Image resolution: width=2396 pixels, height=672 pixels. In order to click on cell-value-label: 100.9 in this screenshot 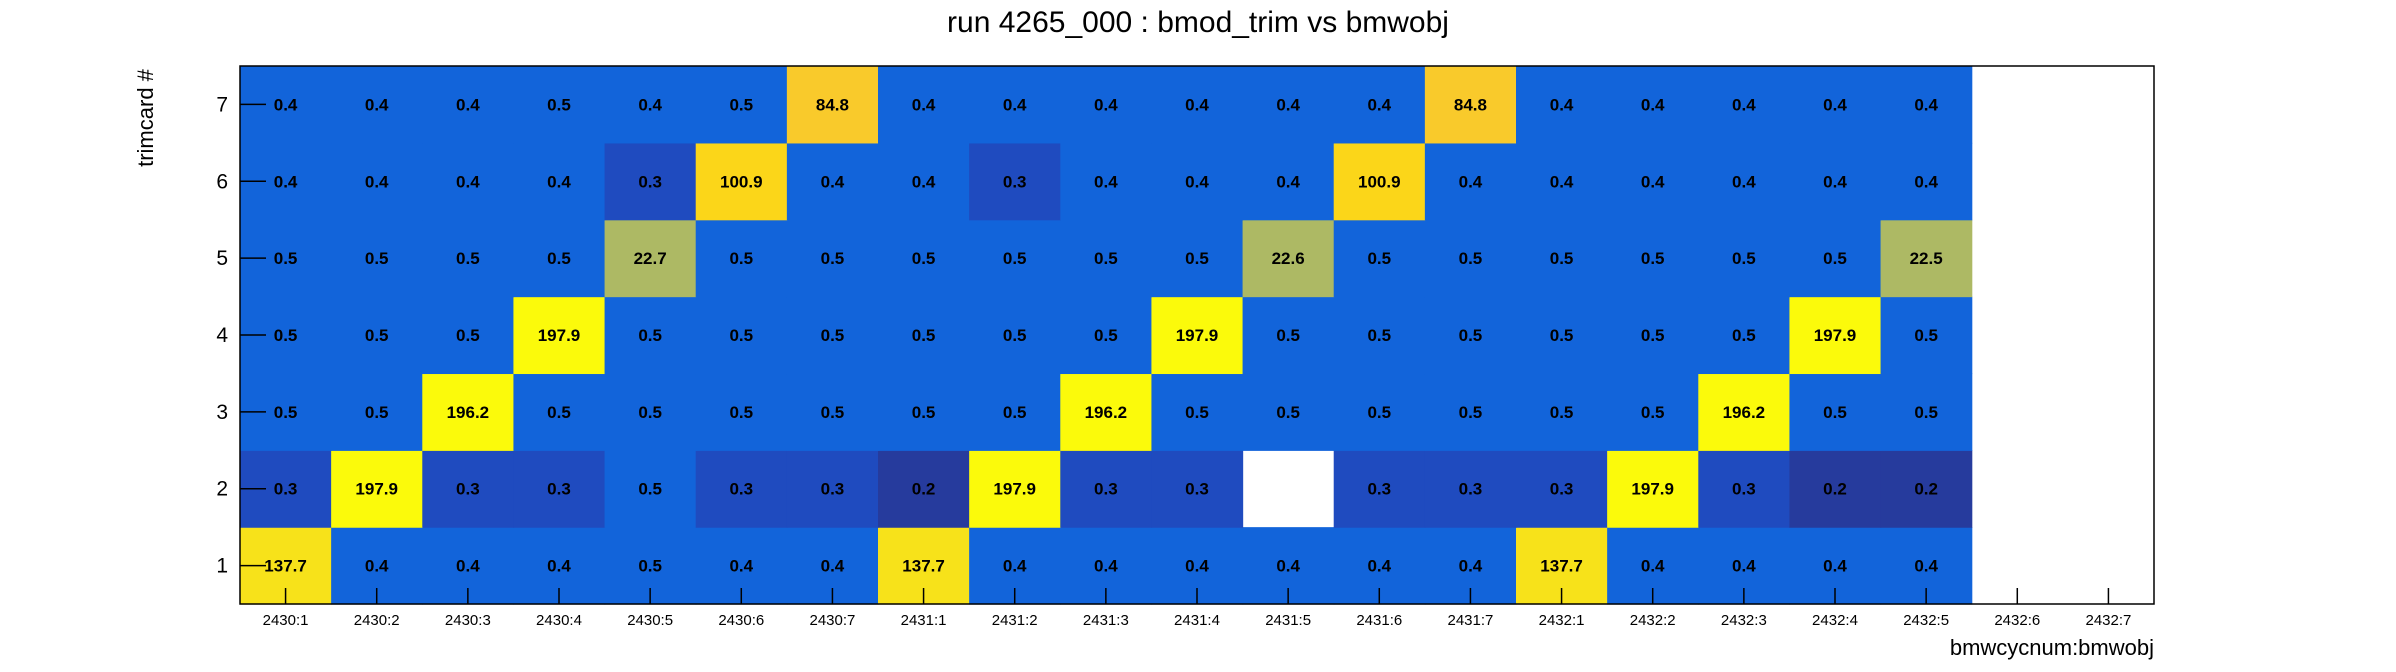, I will do `click(741, 181)`.